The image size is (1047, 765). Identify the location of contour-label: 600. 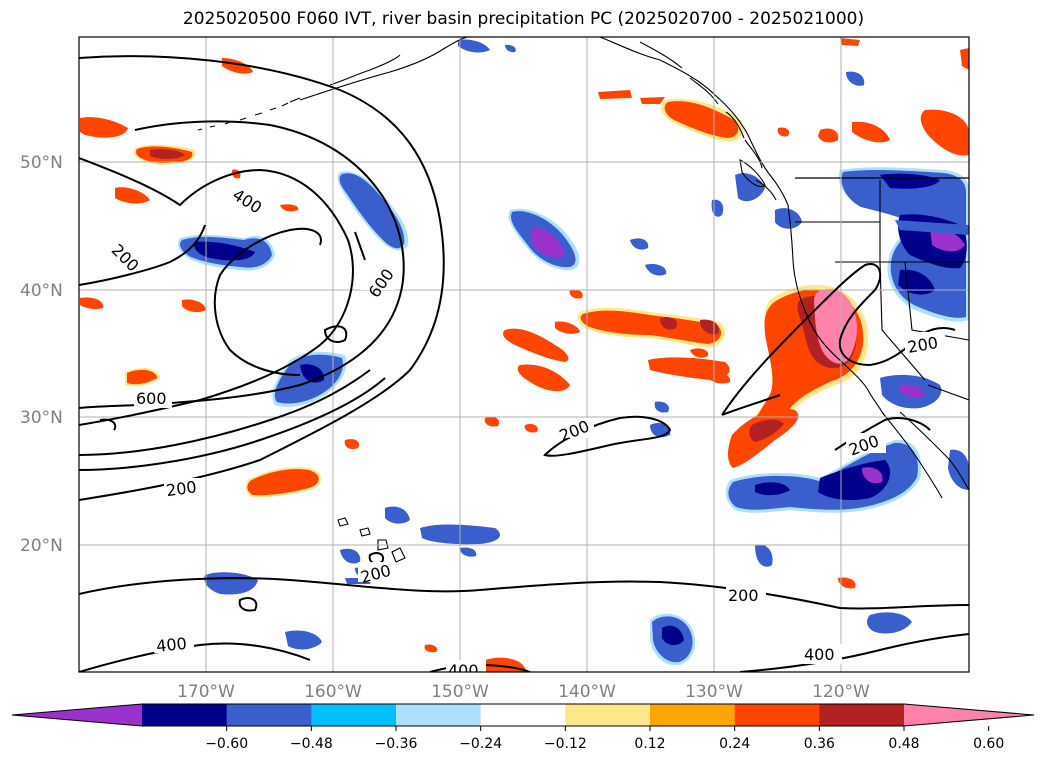
(151, 398).